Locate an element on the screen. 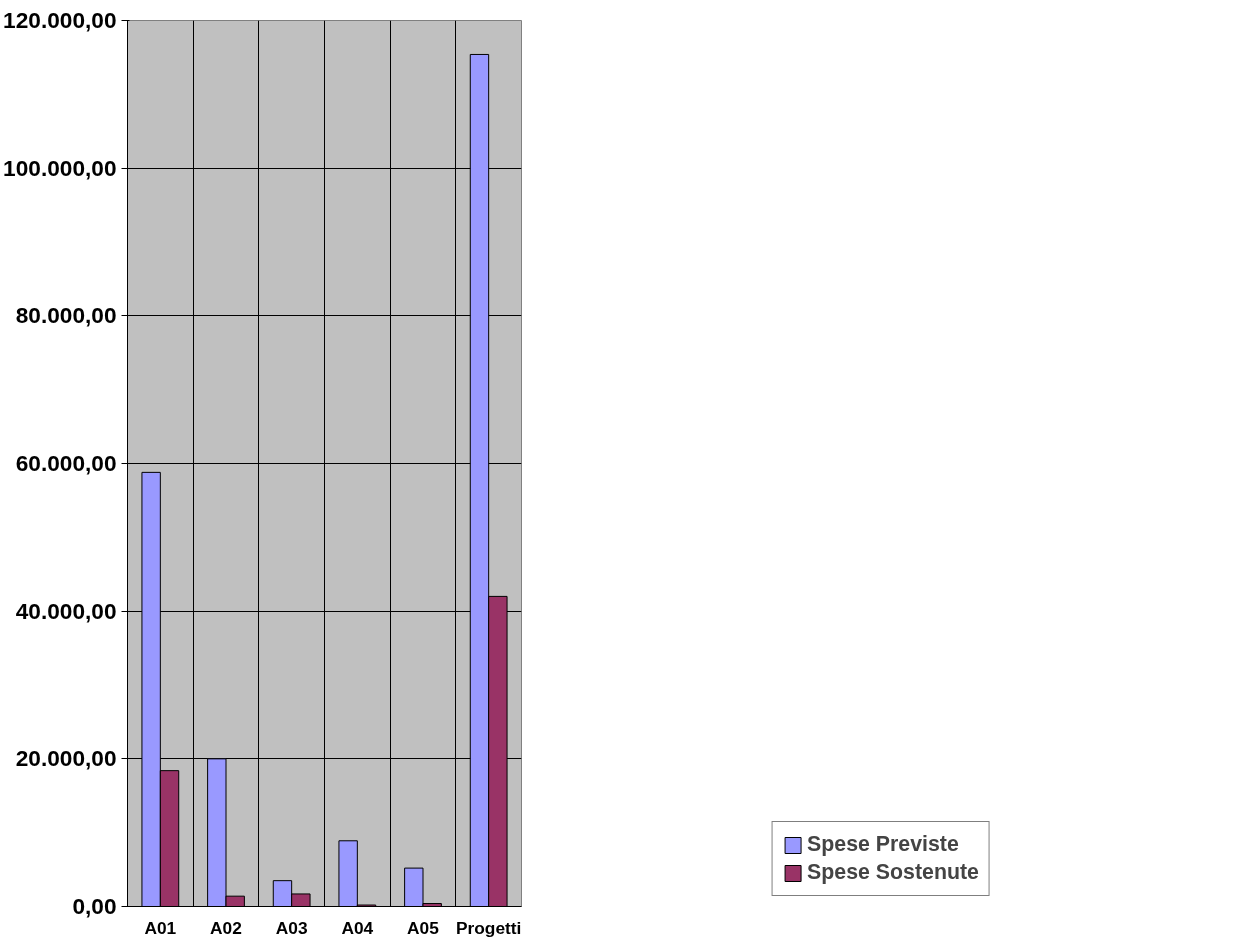 This screenshot has height=947, width=1249. x-tick-label: A03 is located at coordinates (291, 927).